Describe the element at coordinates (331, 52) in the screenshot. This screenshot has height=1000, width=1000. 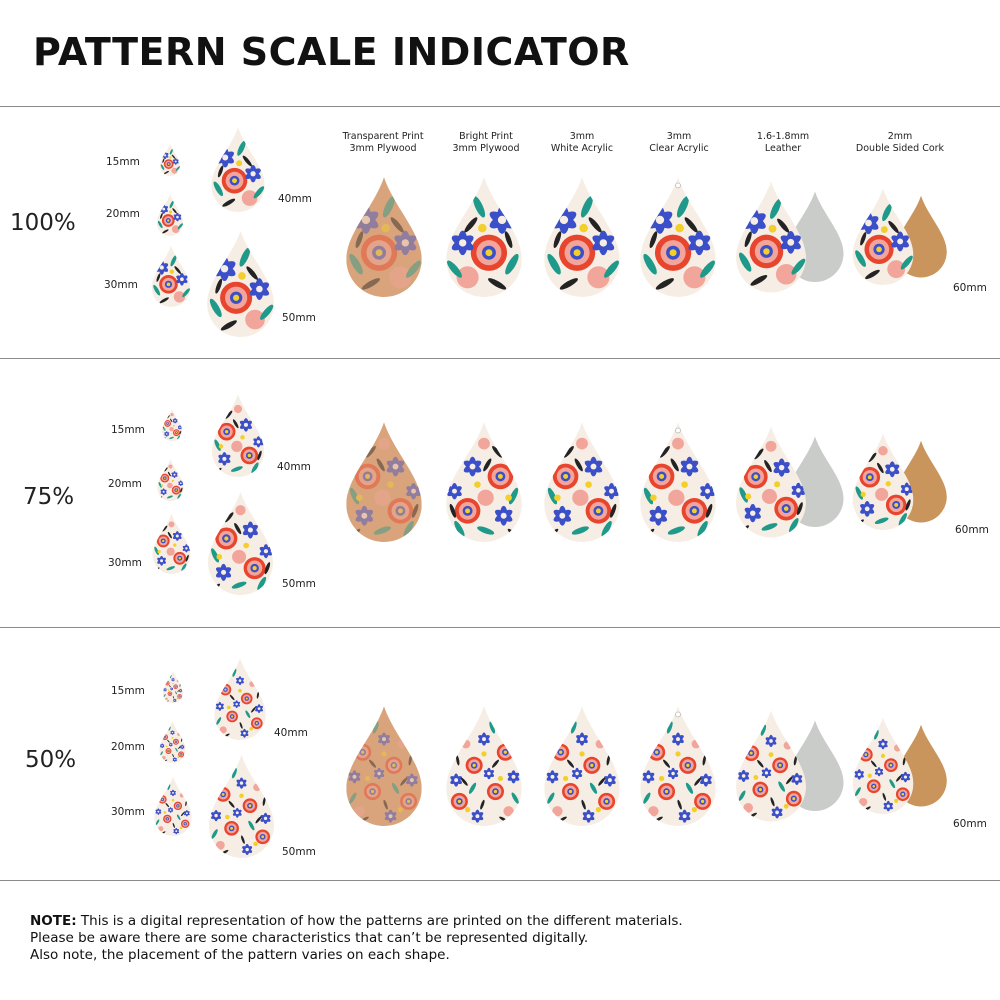
I see `page-title: PATTERN SCALE INDICATOR` at that location.